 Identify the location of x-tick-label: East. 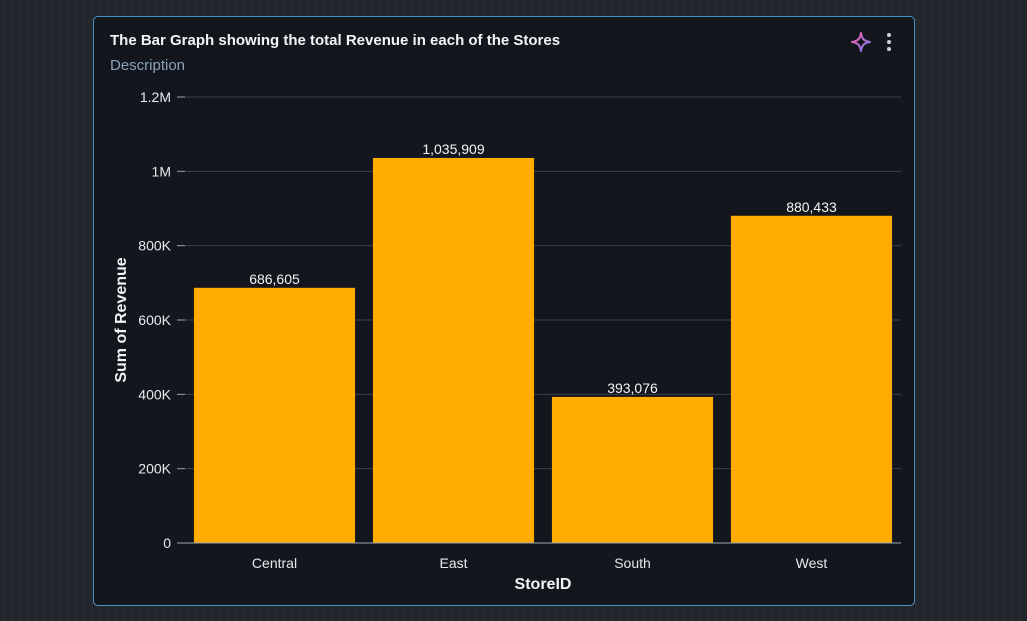
(453, 563).